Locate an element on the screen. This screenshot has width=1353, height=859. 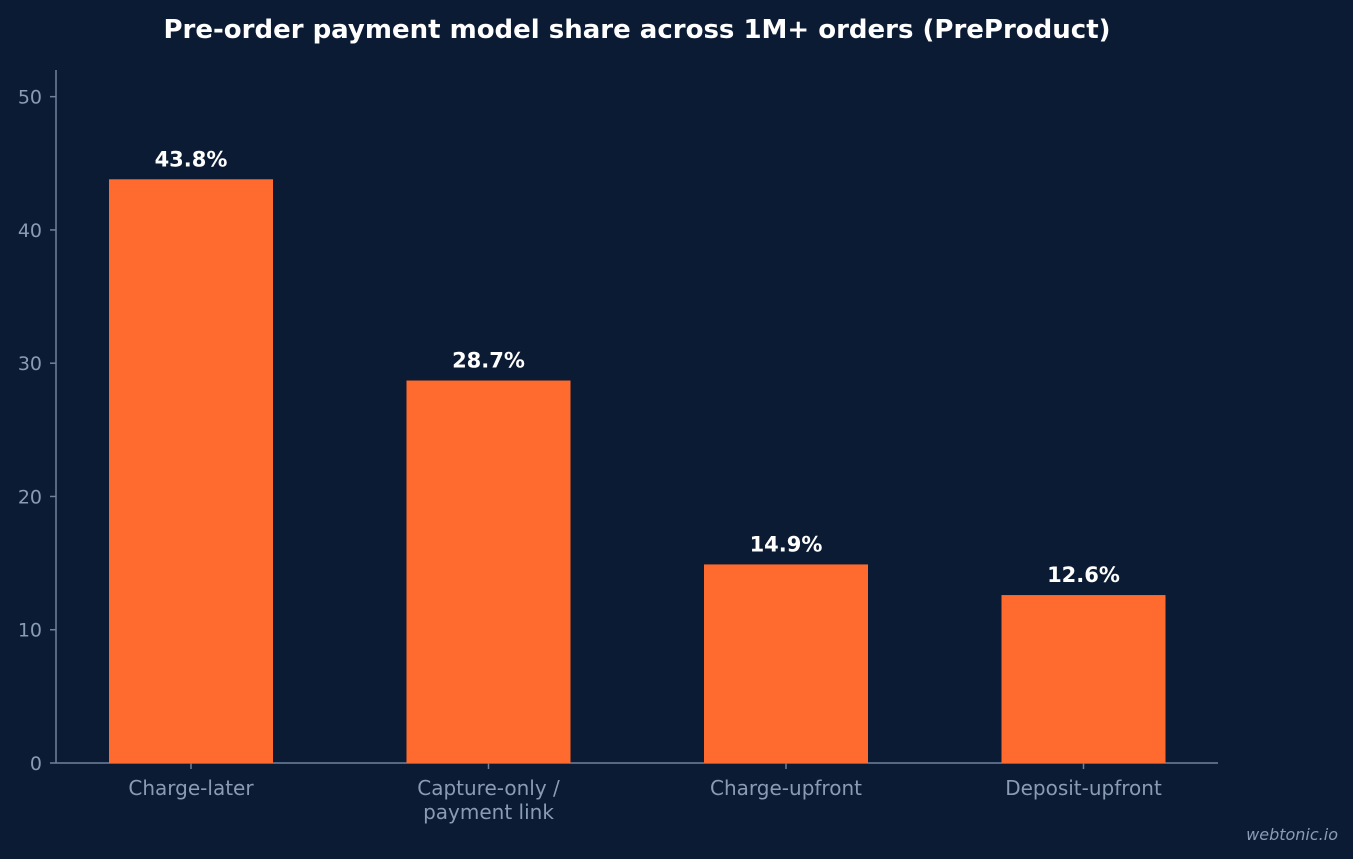
y-tick-label: 30 is located at coordinates (30, 364).